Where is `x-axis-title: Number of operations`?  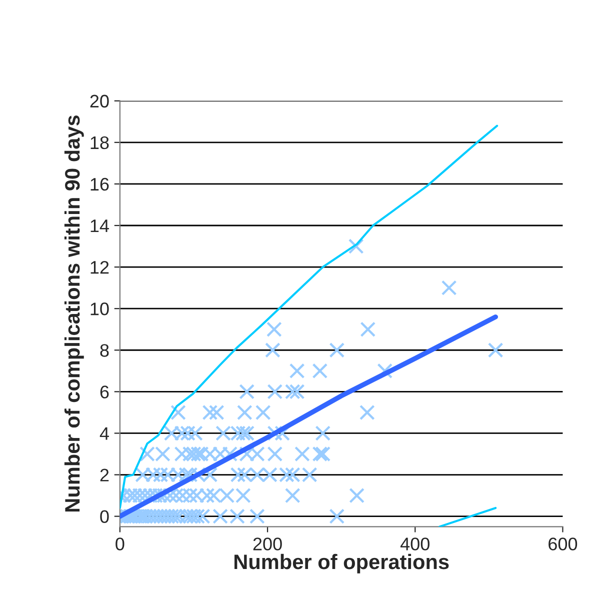
x-axis-title: Number of operations is located at coordinates (341, 564).